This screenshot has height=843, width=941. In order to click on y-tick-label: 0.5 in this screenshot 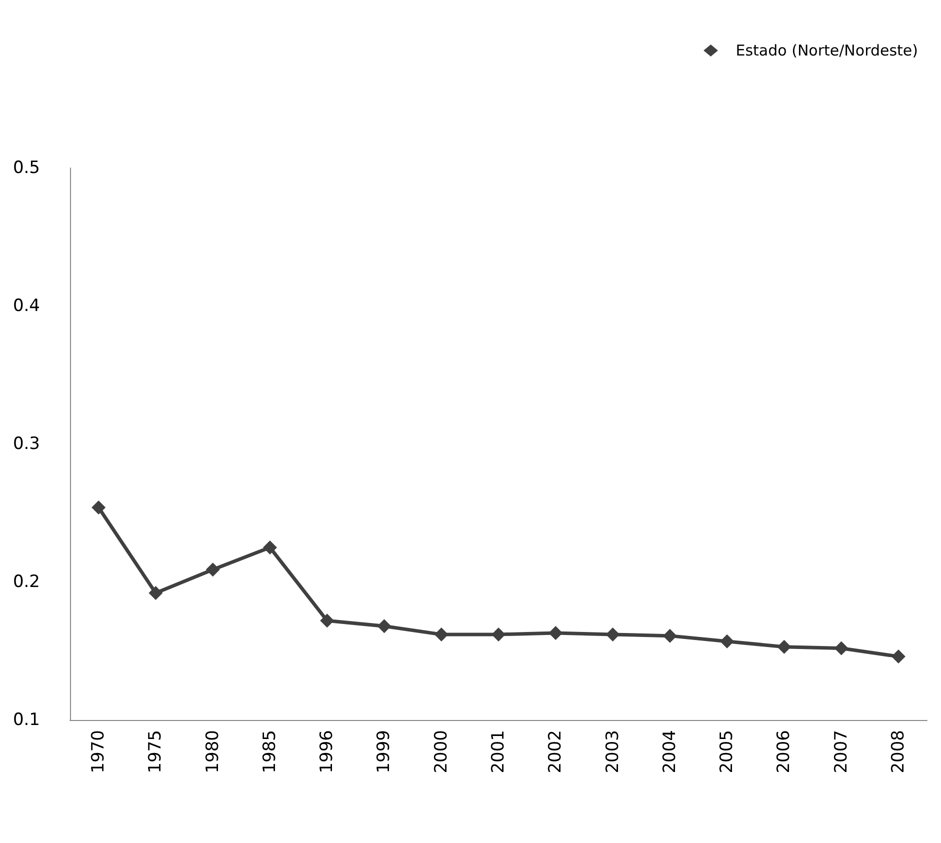, I will do `click(26, 168)`.